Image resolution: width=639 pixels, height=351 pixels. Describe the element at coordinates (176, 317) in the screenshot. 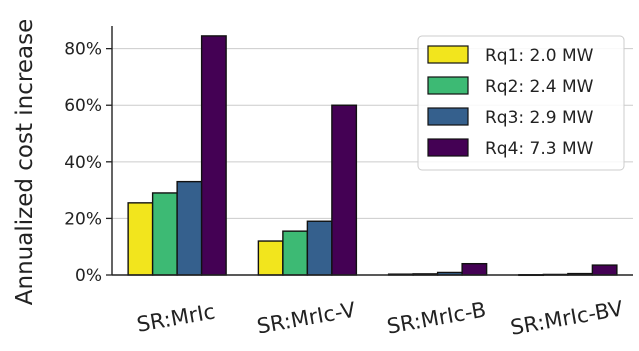

I see `x-tick-label: SR:MrIc` at that location.